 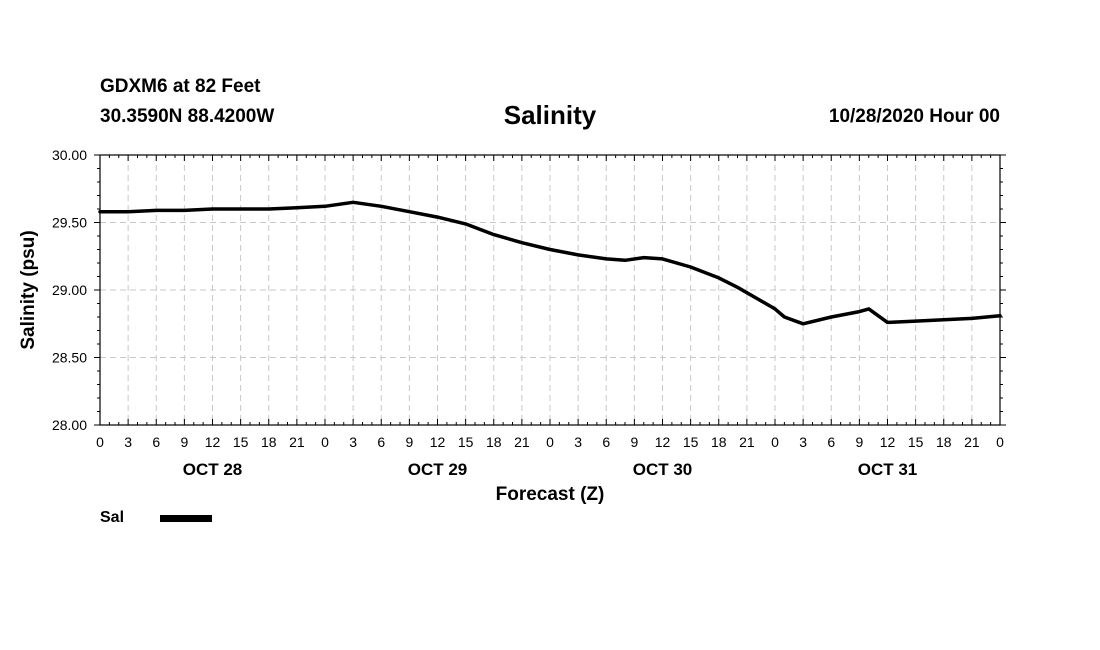 I want to click on station-label: GDXM6 at 82 Feet, so click(x=180, y=86).